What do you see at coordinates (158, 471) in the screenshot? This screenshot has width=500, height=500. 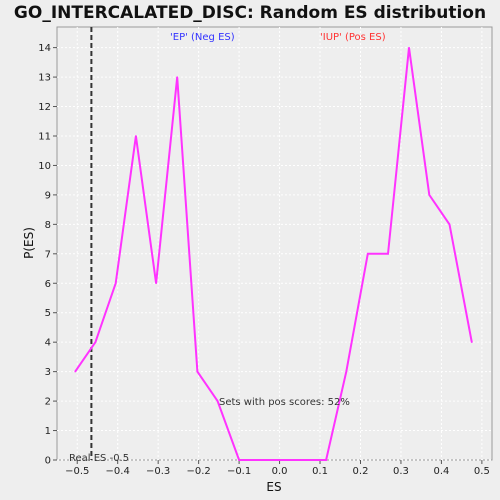 I see `x-tick-label: −0.3` at bounding box center [158, 471].